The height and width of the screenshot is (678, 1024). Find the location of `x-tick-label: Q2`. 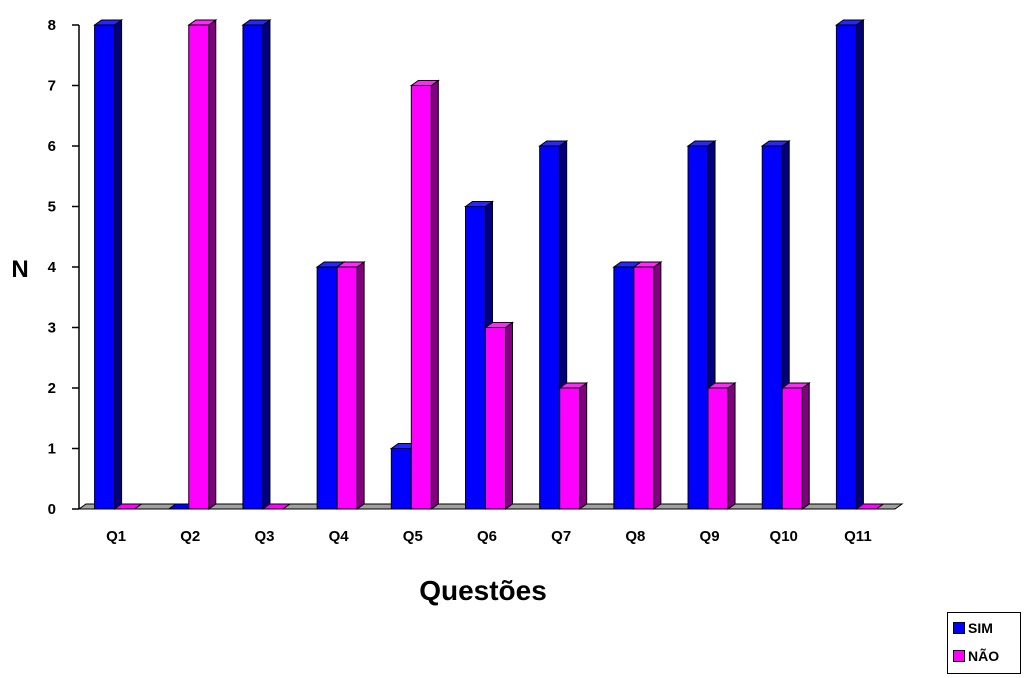

x-tick-label: Q2 is located at coordinates (190, 536).